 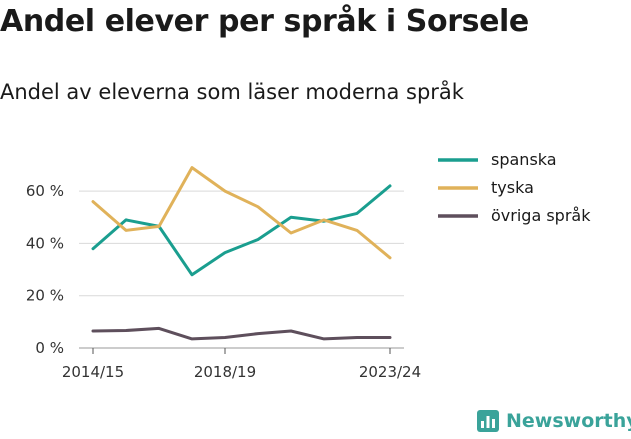 What do you see at coordinates (93, 372) in the screenshot?
I see `x-tick-label: 2014/15` at bounding box center [93, 372].